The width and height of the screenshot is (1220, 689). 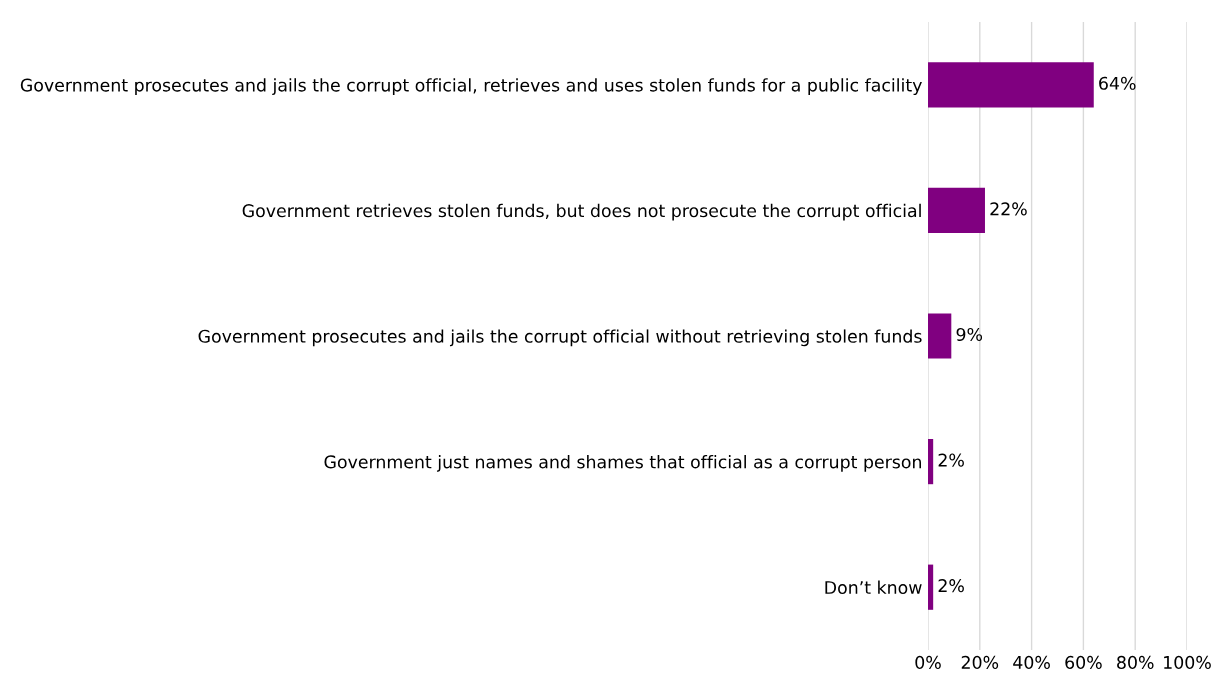 What do you see at coordinates (581, 212) in the screenshot?
I see `y-tick-label: Government retrieves stolen funds, but does not prosecute the corrupt official` at bounding box center [581, 212].